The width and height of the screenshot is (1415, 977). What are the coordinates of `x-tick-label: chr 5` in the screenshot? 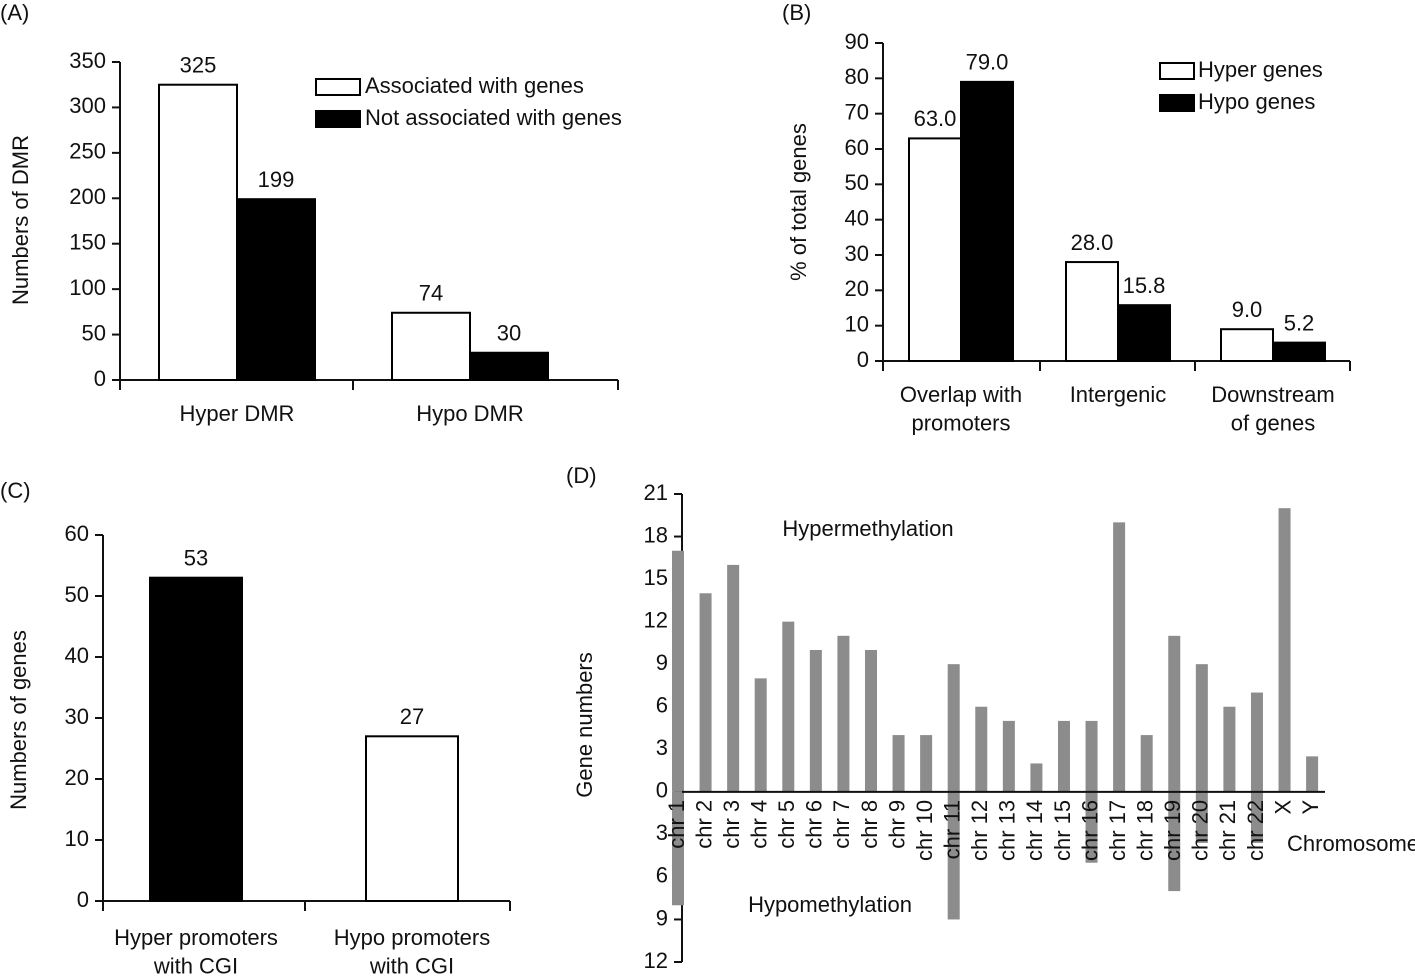 It's located at (786, 824).